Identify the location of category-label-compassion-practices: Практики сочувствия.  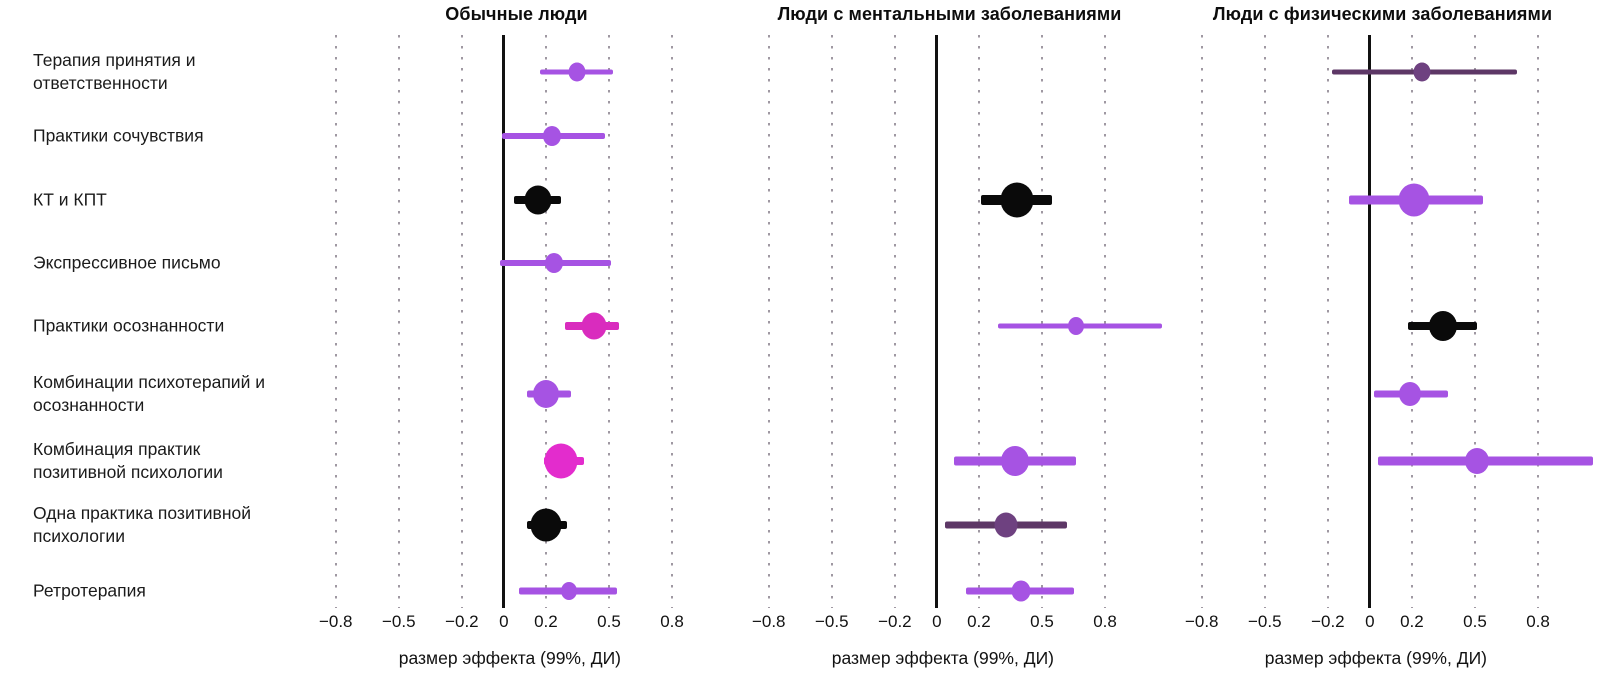
(118, 135).